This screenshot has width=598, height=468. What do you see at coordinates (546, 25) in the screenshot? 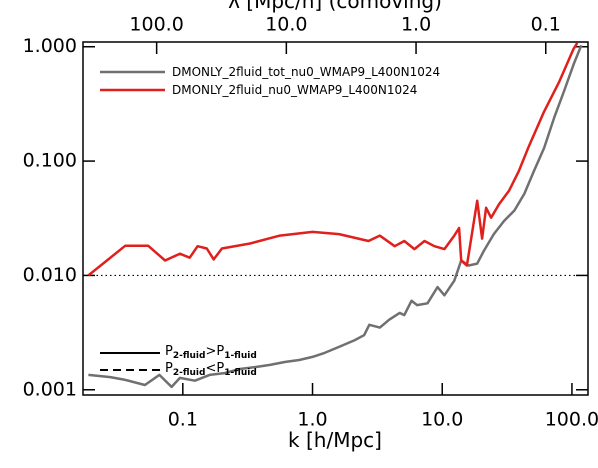
I see `top-tick-label: 0.1` at bounding box center [546, 25].